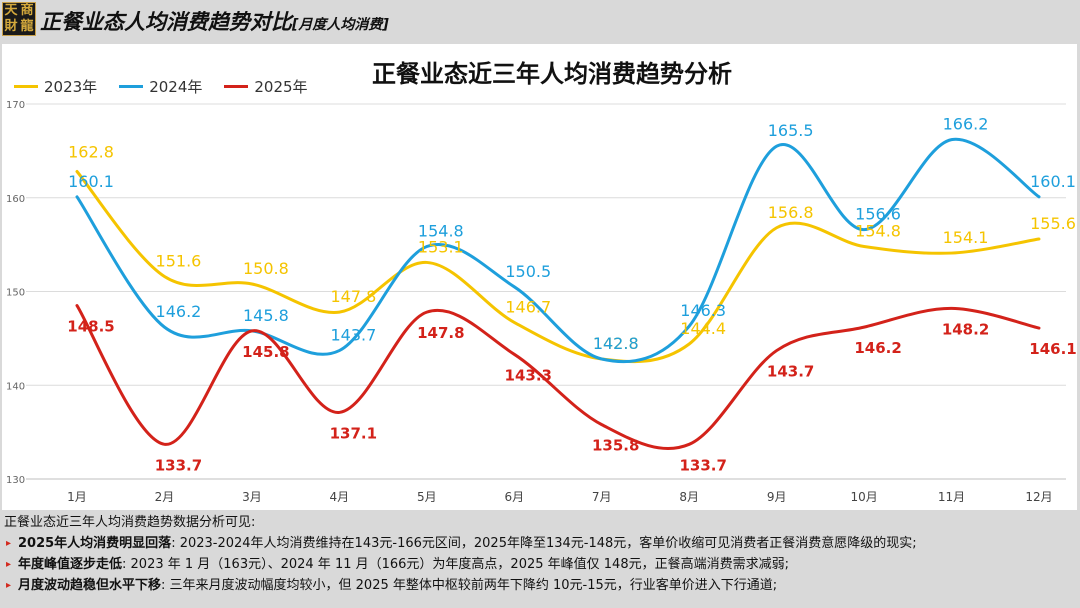 The image size is (1080, 608). I want to click on logo-char: 財, so click(11, 26).